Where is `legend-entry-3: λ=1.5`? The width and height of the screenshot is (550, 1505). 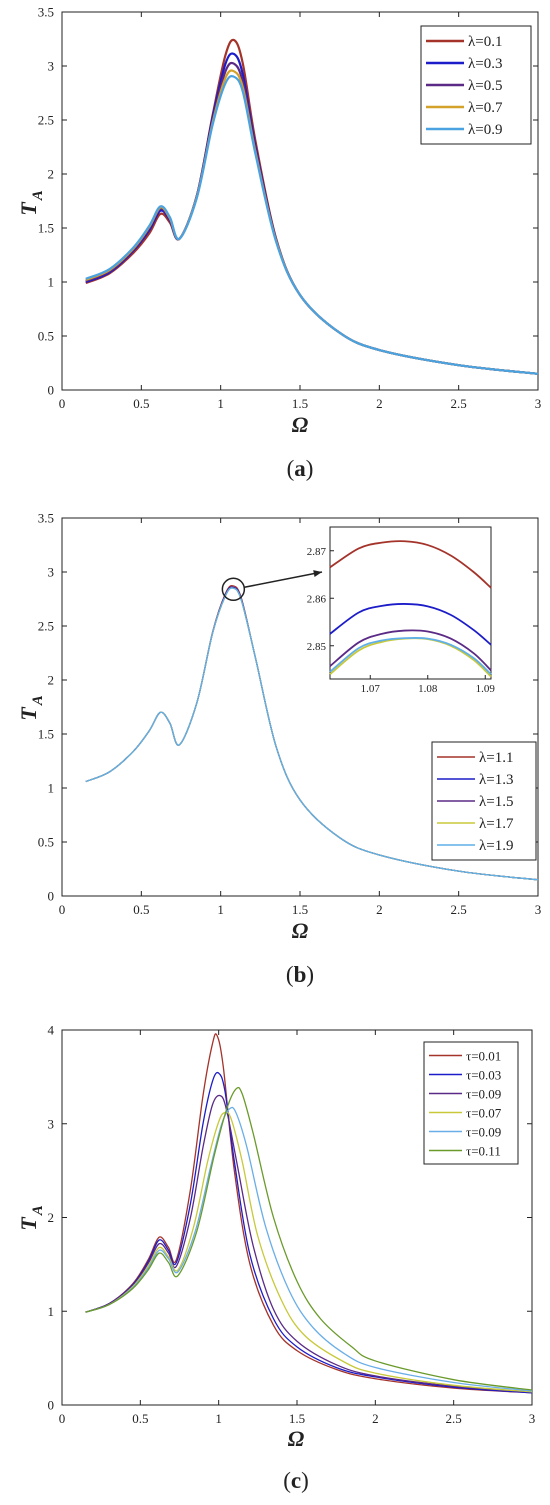 legend-entry-3: λ=1.5 is located at coordinates (496, 802).